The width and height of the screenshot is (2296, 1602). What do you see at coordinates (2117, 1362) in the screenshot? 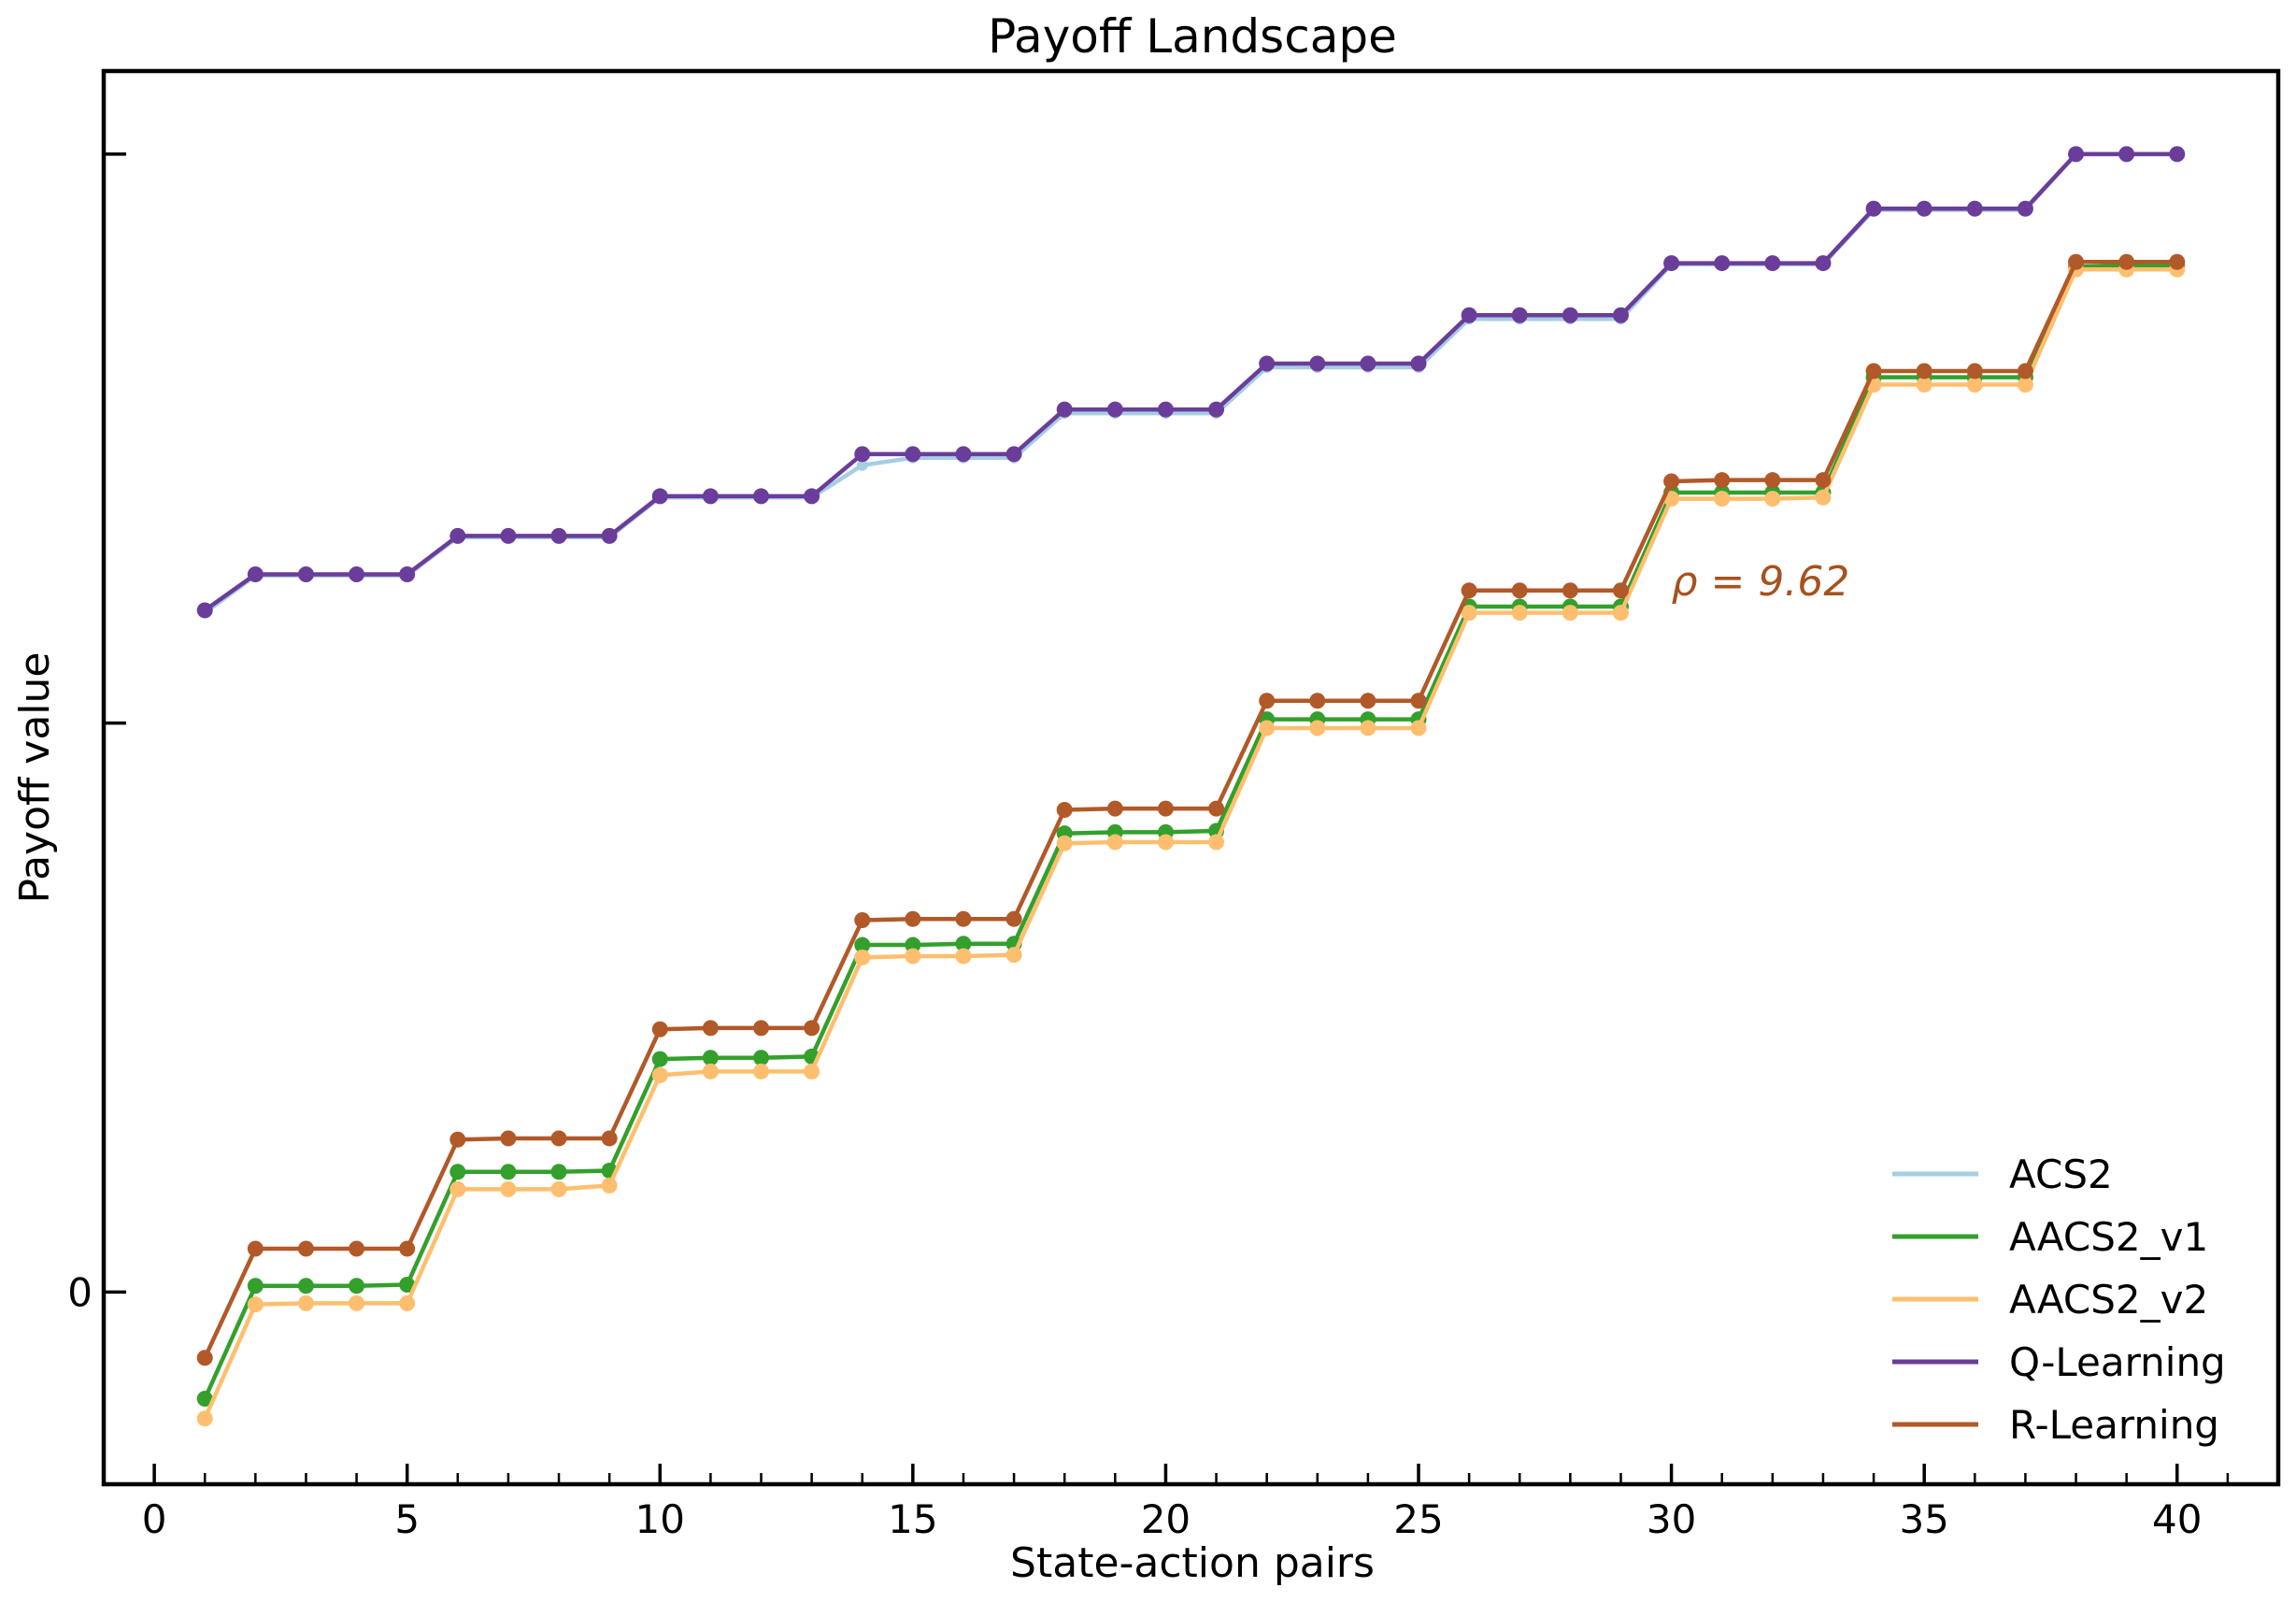
I see `legend-label-q-learning: Q-Learning` at bounding box center [2117, 1362].